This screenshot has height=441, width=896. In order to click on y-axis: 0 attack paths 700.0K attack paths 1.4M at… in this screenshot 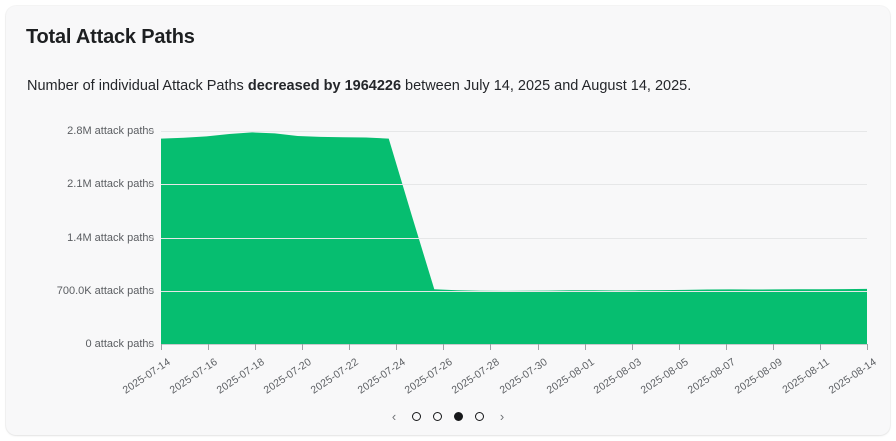, I will do `click(80, 261)`.